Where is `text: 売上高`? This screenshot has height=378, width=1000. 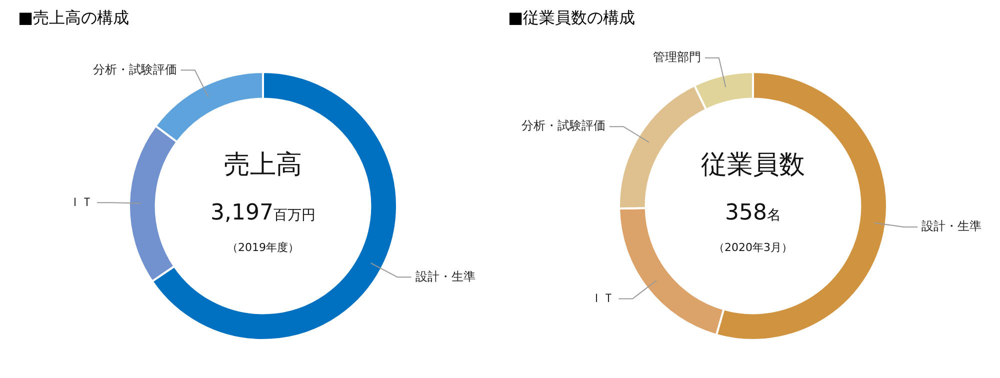
text: 売上高 is located at coordinates (263, 165).